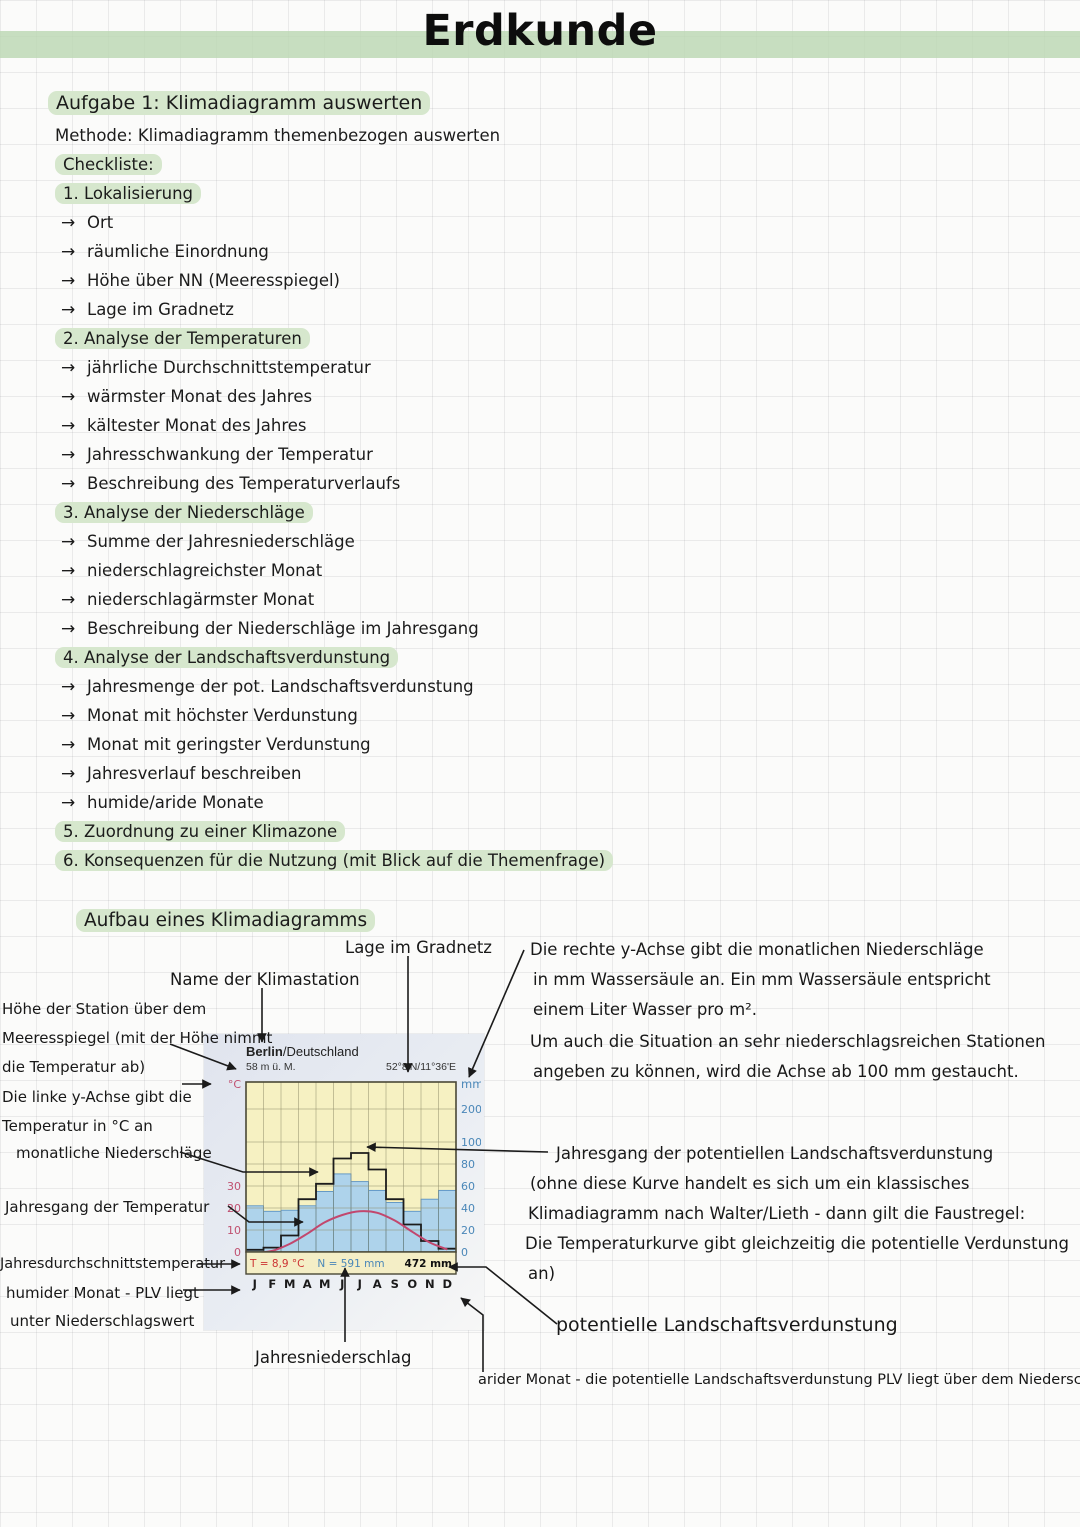 The width and height of the screenshot is (1080, 1527). I want to click on svg-text: °C, so click(235, 1084).